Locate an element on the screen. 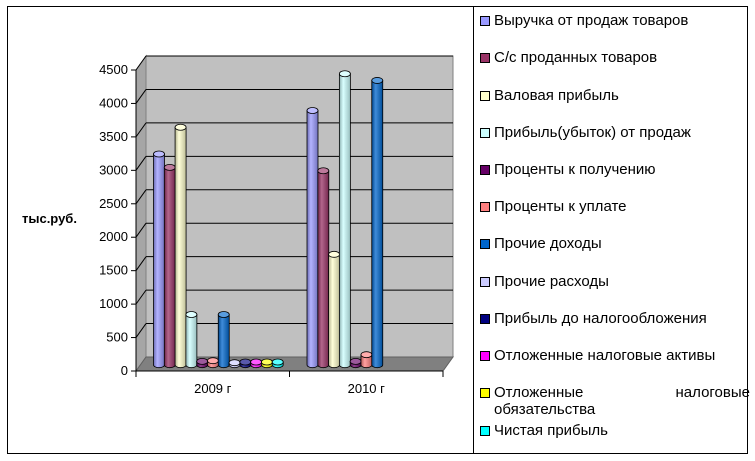 The width and height of the screenshot is (755, 461). x-tick-label: 2009 г is located at coordinates (213, 388).